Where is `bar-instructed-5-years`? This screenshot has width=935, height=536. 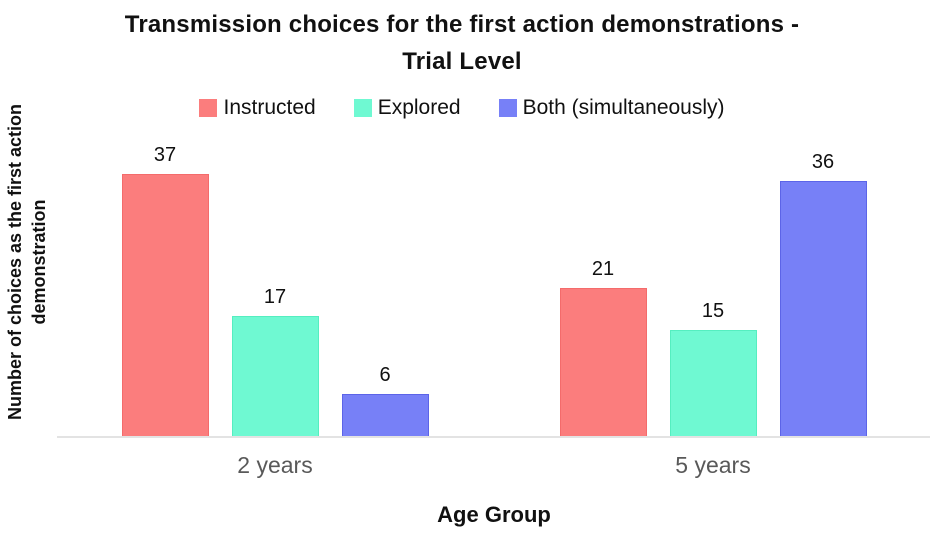
bar-instructed-5-years is located at coordinates (603, 362).